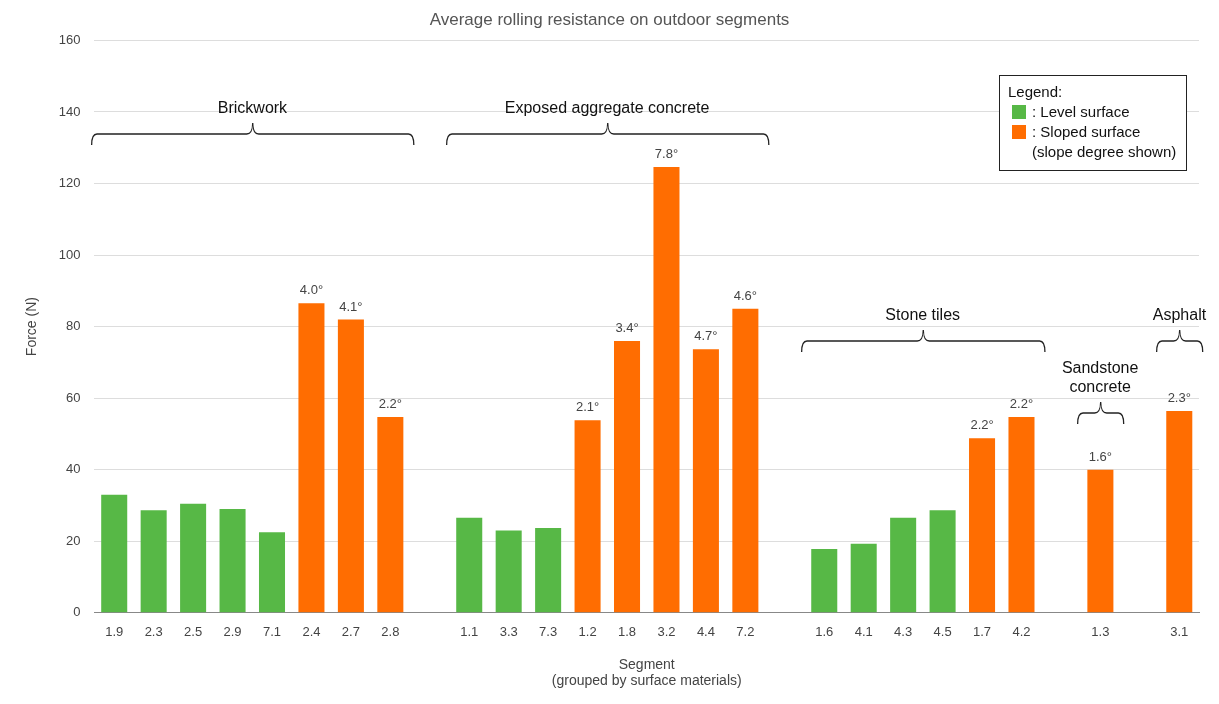  What do you see at coordinates (587, 407) in the screenshot?
I see `annotation: 2.1°` at bounding box center [587, 407].